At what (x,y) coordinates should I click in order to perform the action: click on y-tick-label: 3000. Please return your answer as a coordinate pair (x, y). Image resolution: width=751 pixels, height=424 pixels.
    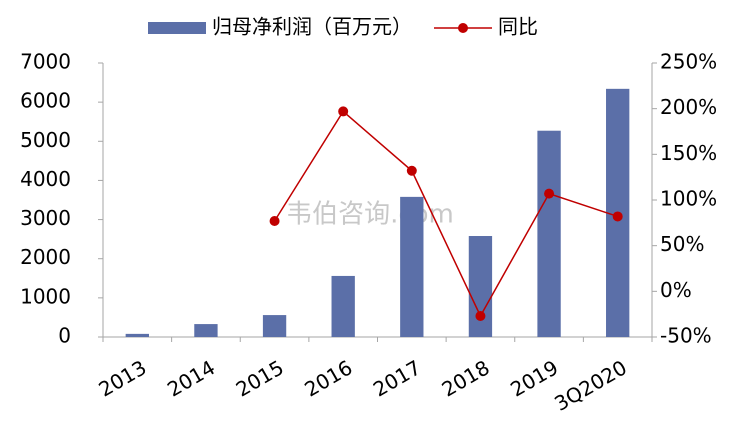
    Looking at the image, I should click on (45, 218).